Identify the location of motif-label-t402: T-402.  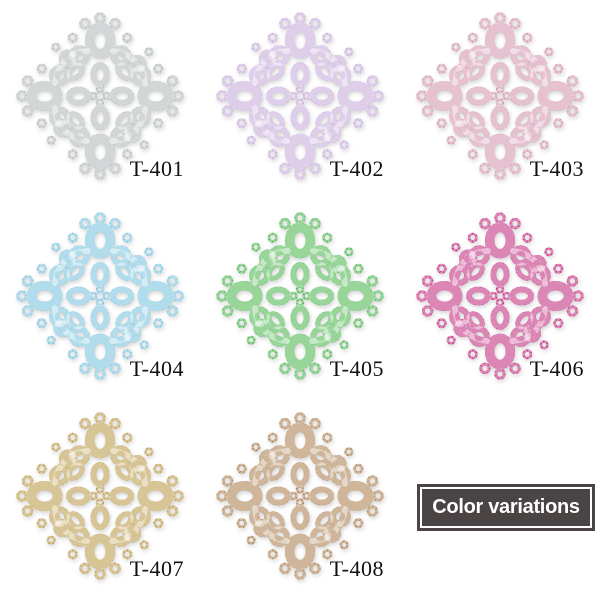
(356, 168).